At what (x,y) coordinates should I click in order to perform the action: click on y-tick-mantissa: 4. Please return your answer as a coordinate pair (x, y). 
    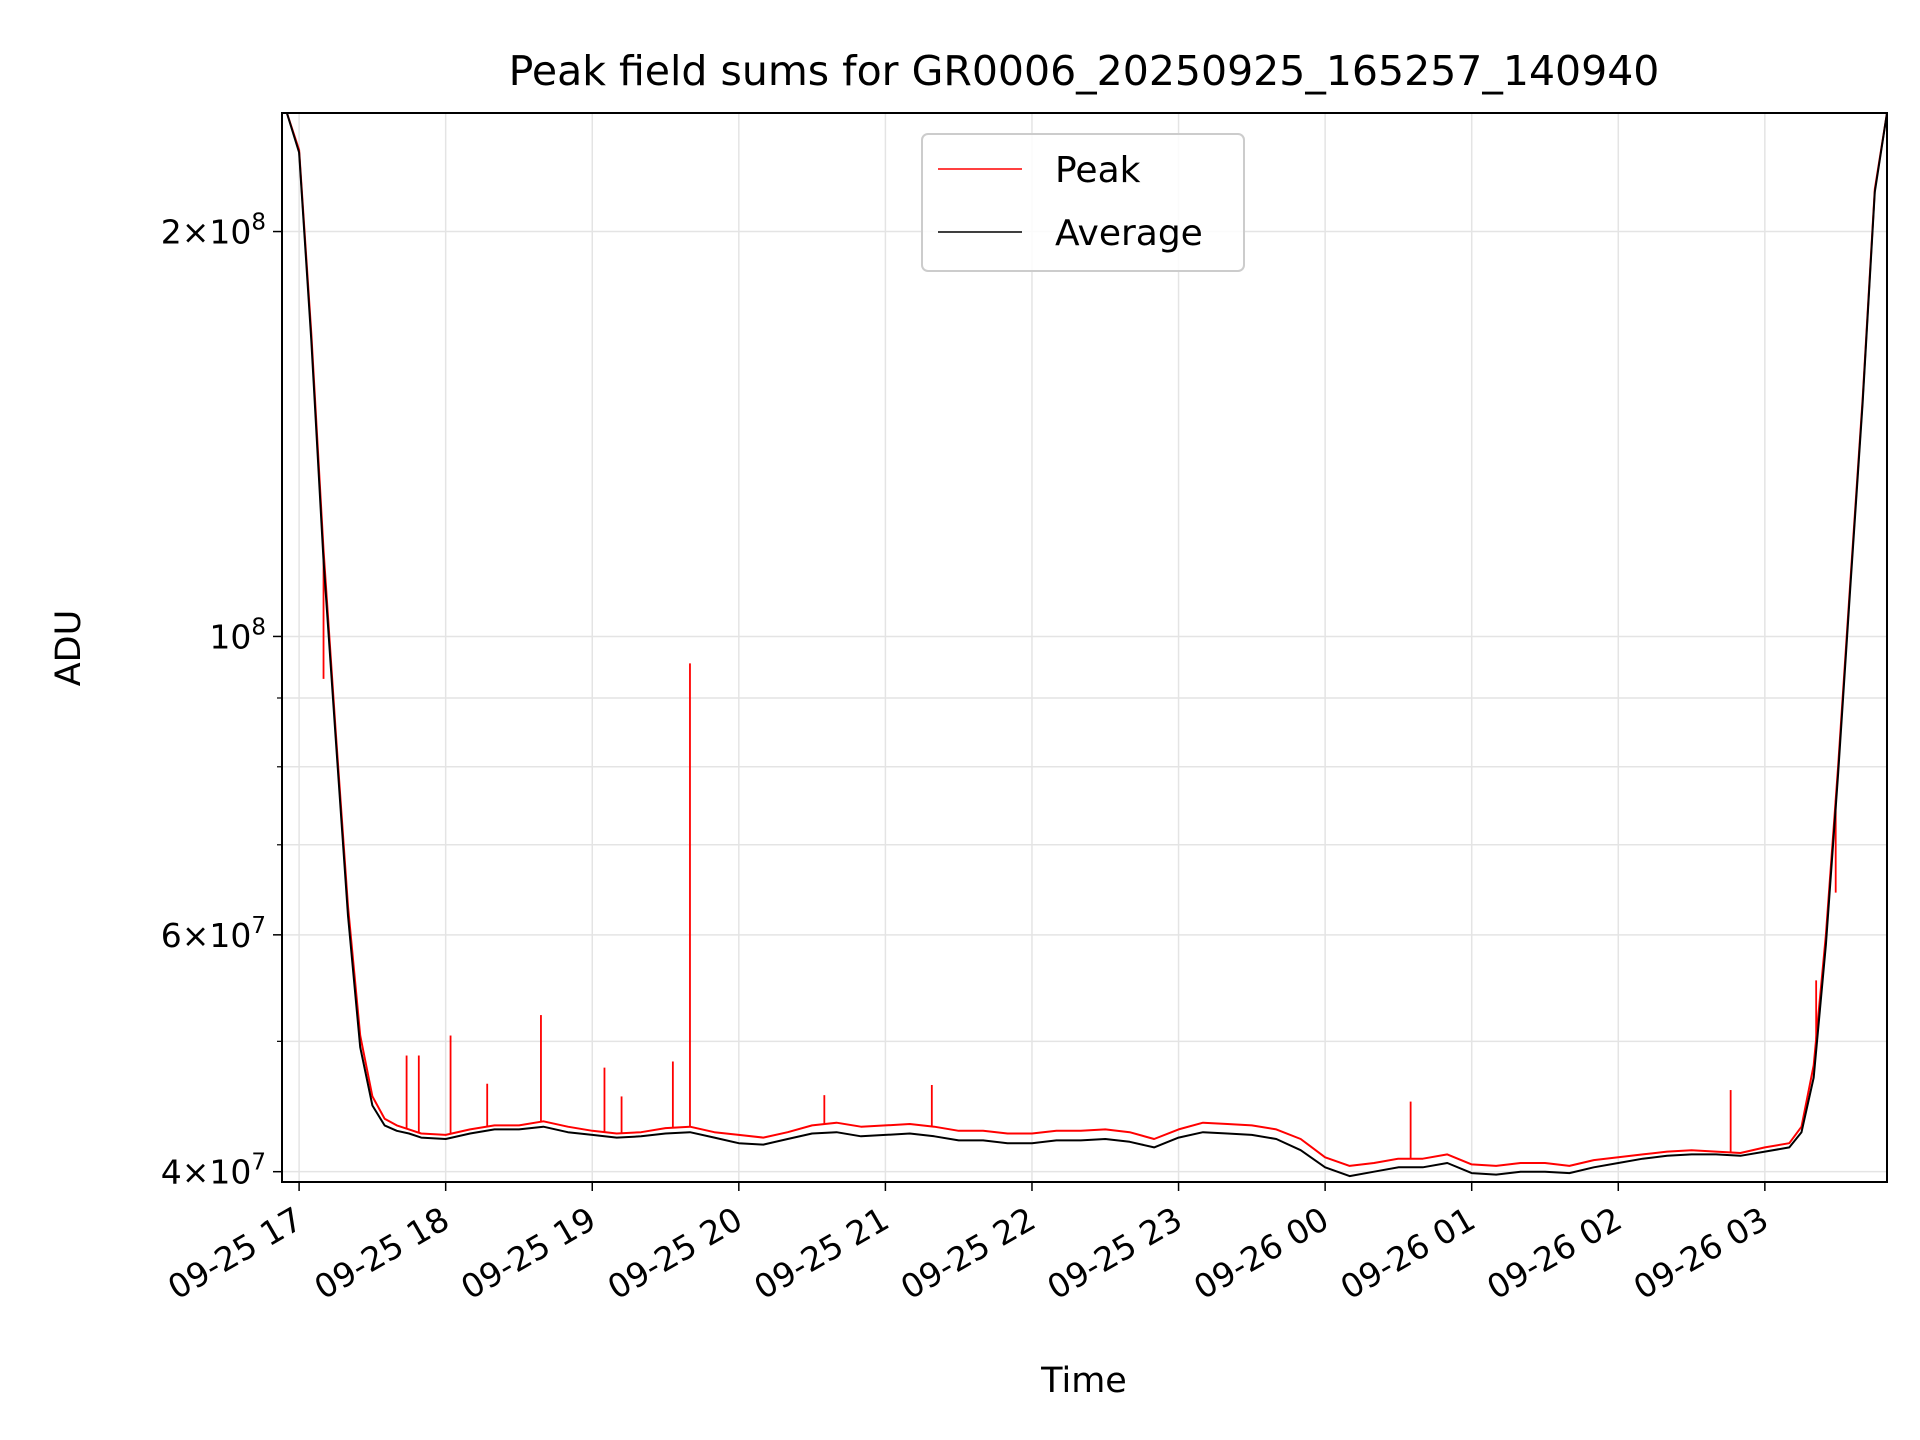
    Looking at the image, I should click on (171, 1172).